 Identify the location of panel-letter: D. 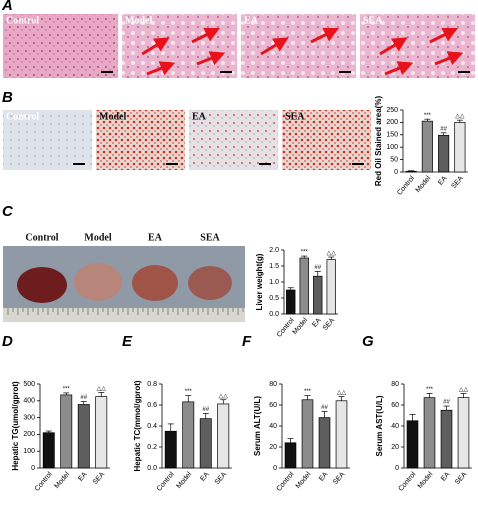
(7, 341).